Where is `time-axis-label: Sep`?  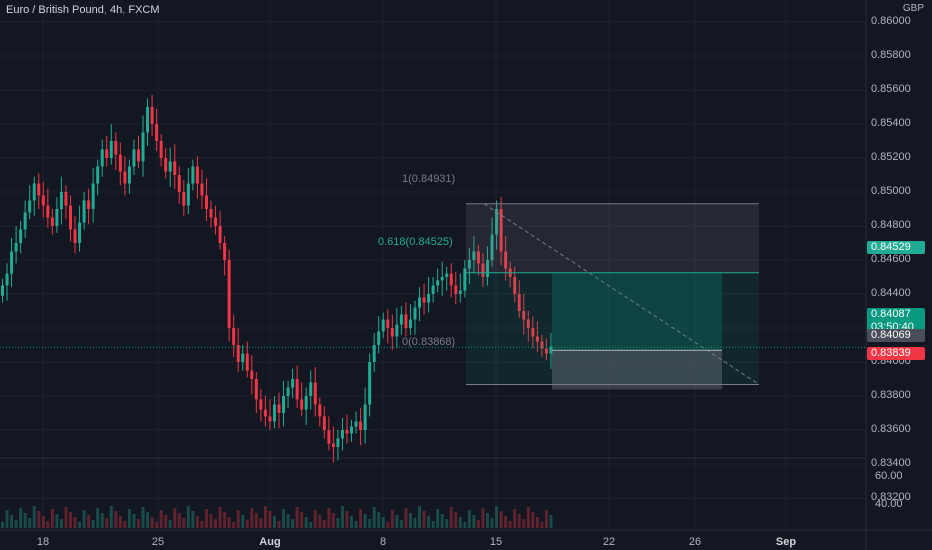
time-axis-label: Sep is located at coordinates (786, 542).